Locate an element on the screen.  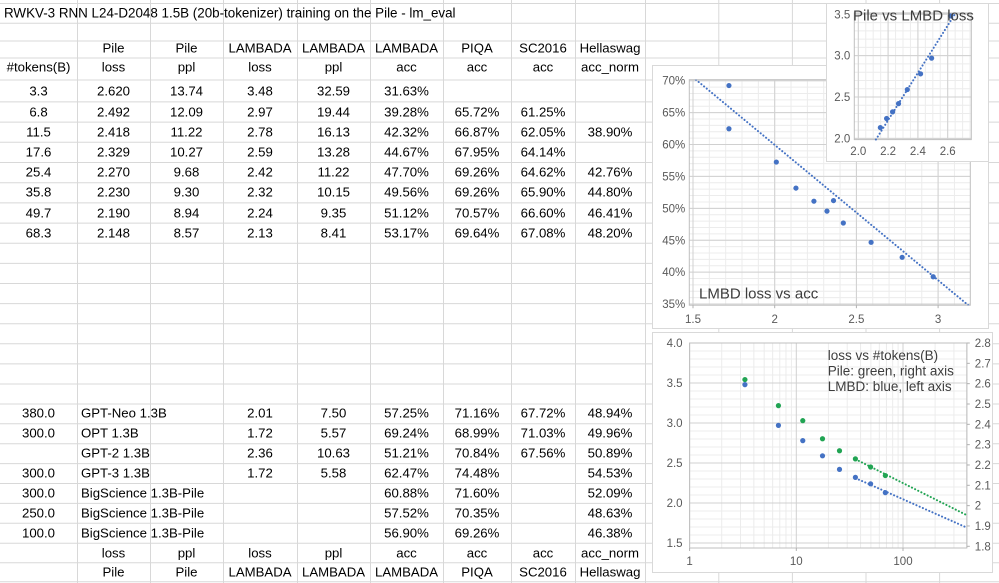
table-cell: 2.36 is located at coordinates (260, 453).